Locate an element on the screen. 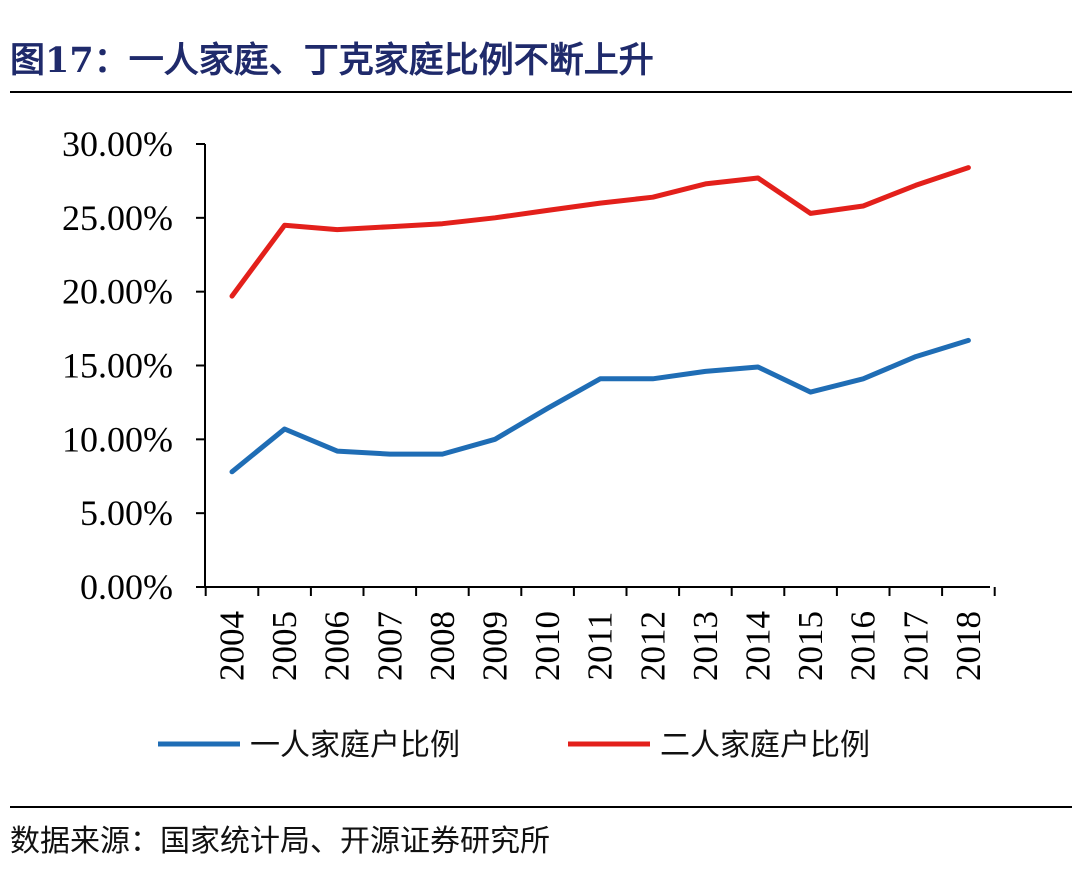 Image resolution: width=1080 pixels, height=884 pixels. x-tick-label: 2015 is located at coordinates (810, 646).